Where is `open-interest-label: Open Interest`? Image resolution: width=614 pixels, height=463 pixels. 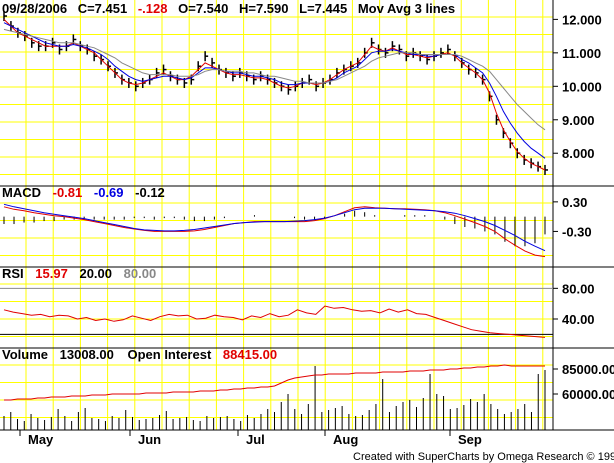
open-interest-label: Open Interest is located at coordinates (169, 354).